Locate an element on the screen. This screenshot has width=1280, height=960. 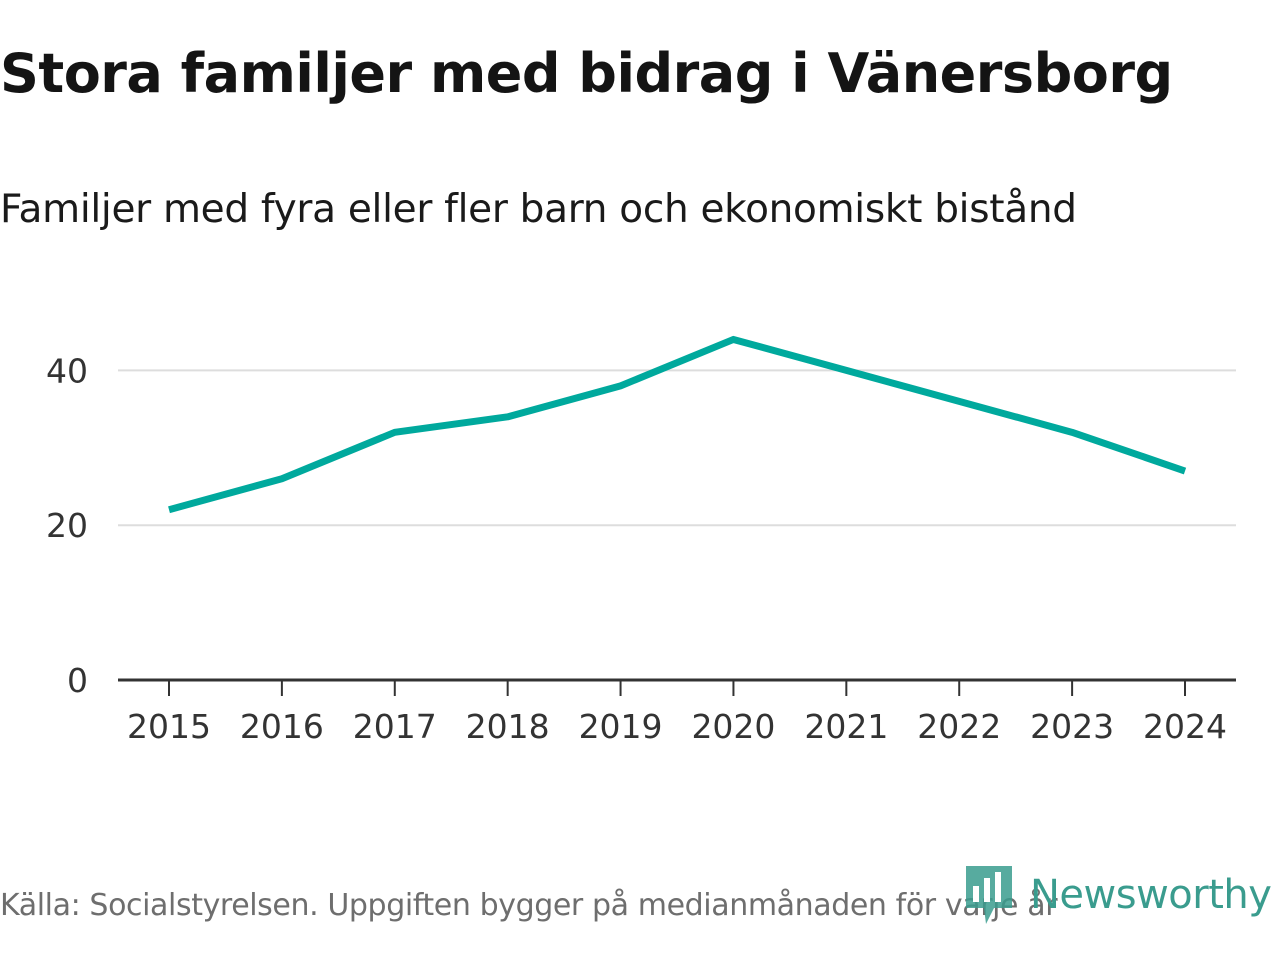
series-layer is located at coordinates (677, 424).